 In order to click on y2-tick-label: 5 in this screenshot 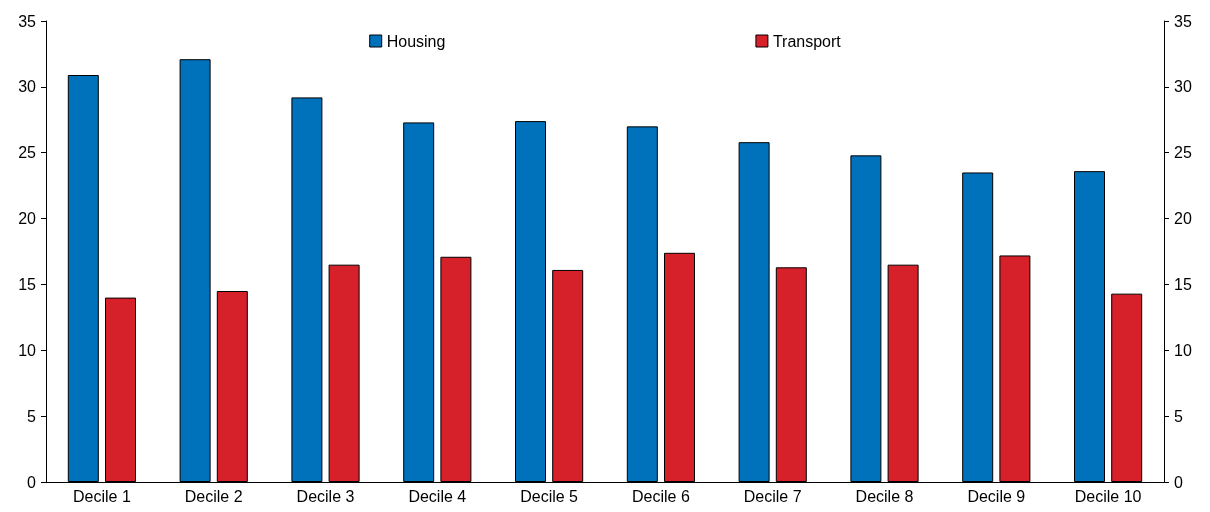, I will do `click(1178, 416)`.